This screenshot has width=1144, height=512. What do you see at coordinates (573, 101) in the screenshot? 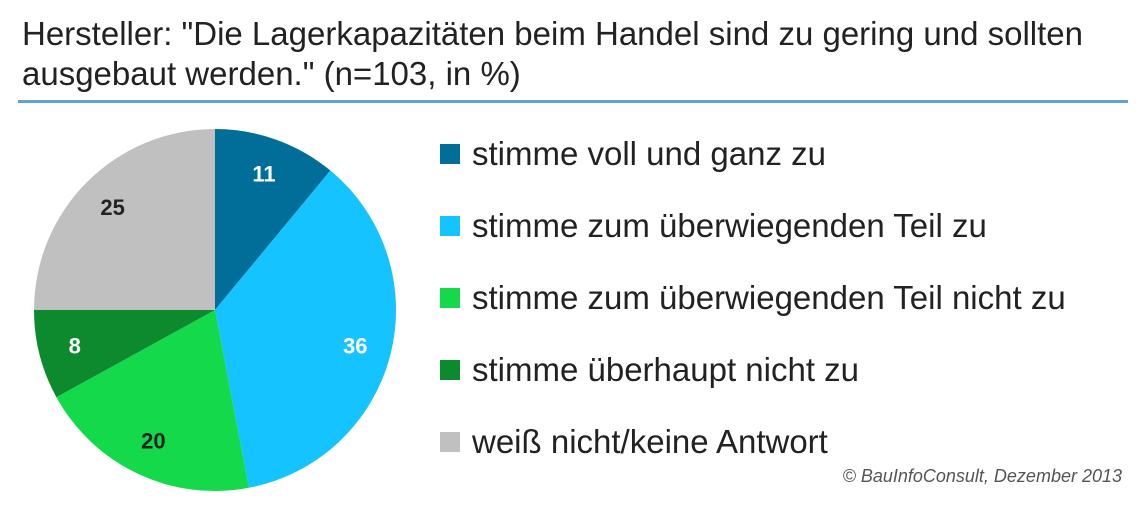
I see `title-divider` at bounding box center [573, 101].